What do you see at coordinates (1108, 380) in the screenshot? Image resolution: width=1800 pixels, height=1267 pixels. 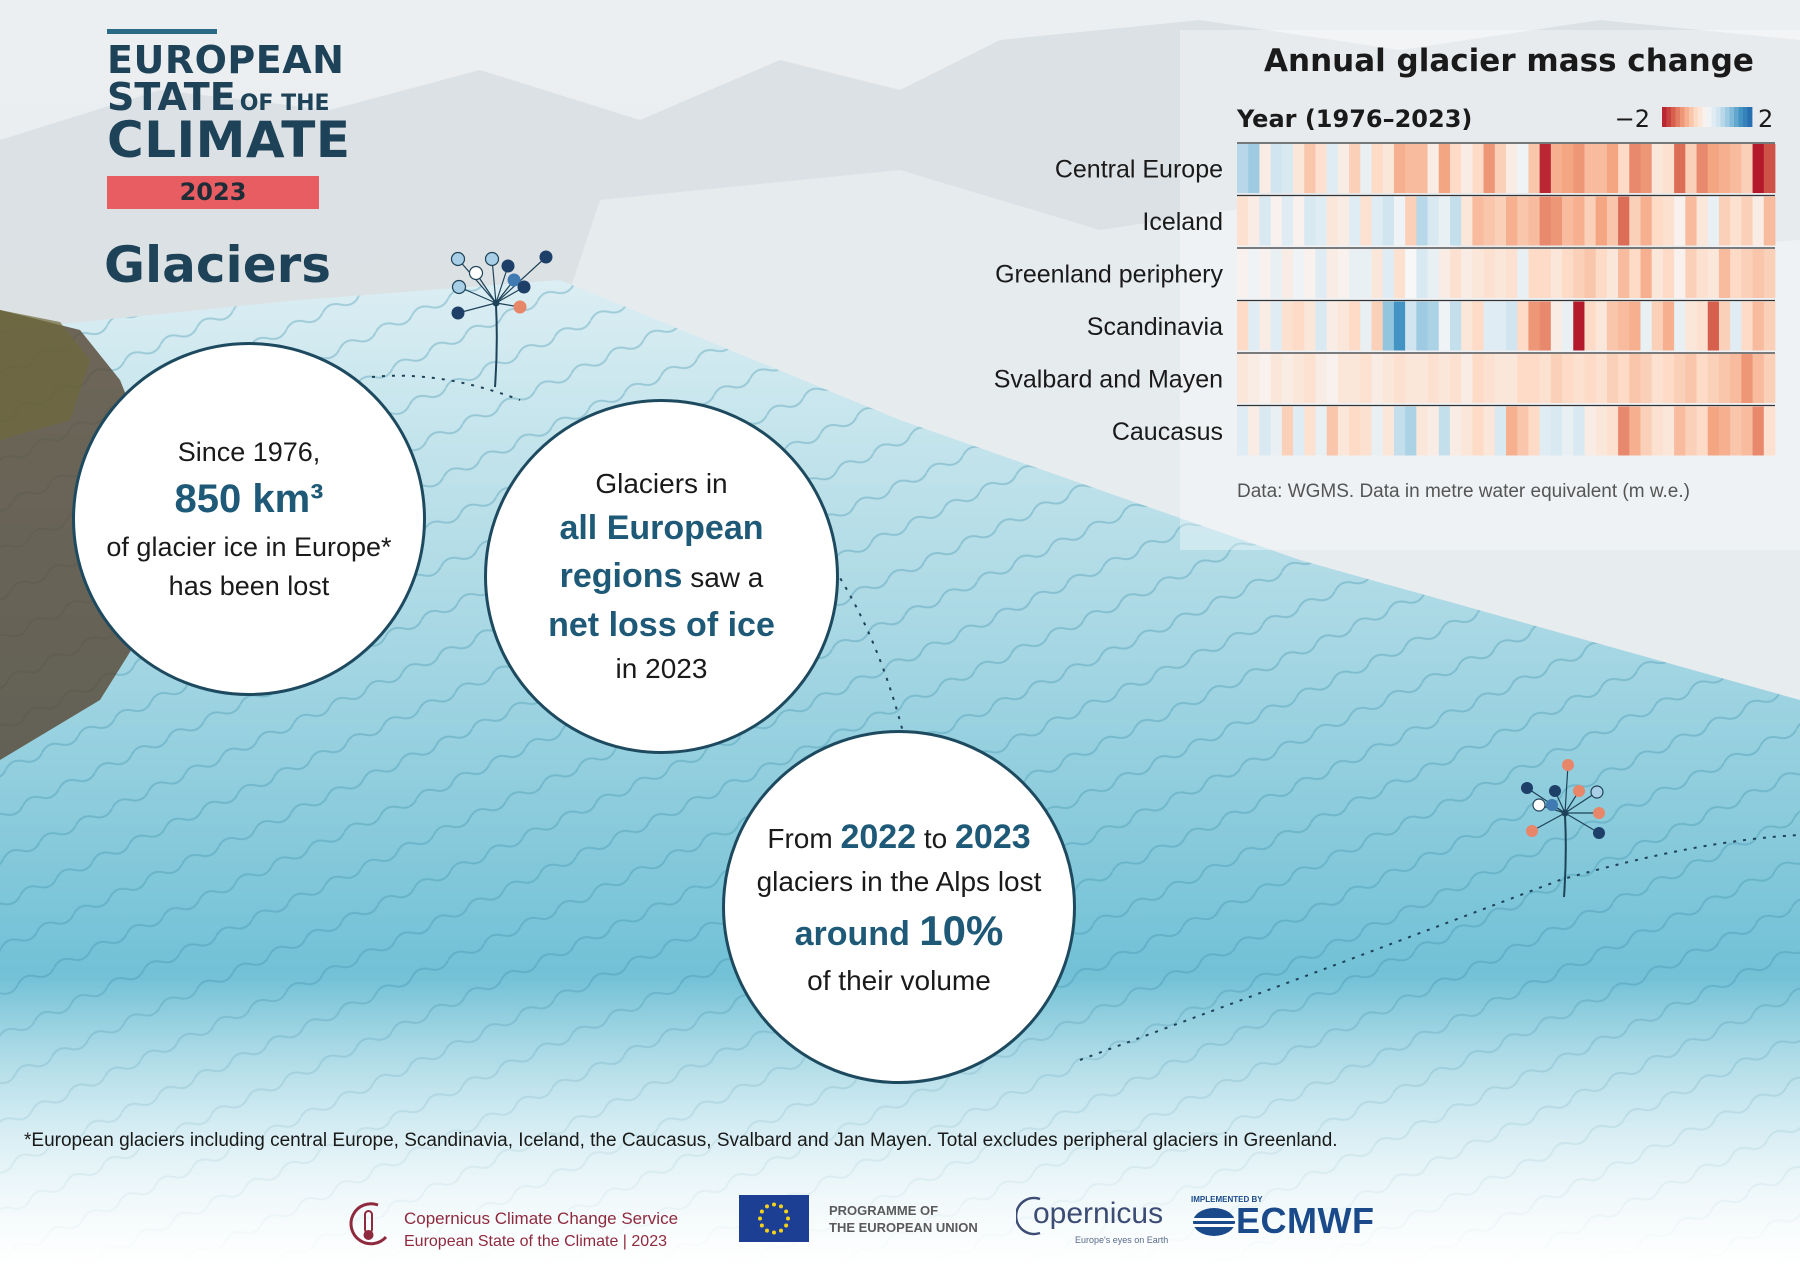 I see `row-label: Svalbard and Mayen` at bounding box center [1108, 380].